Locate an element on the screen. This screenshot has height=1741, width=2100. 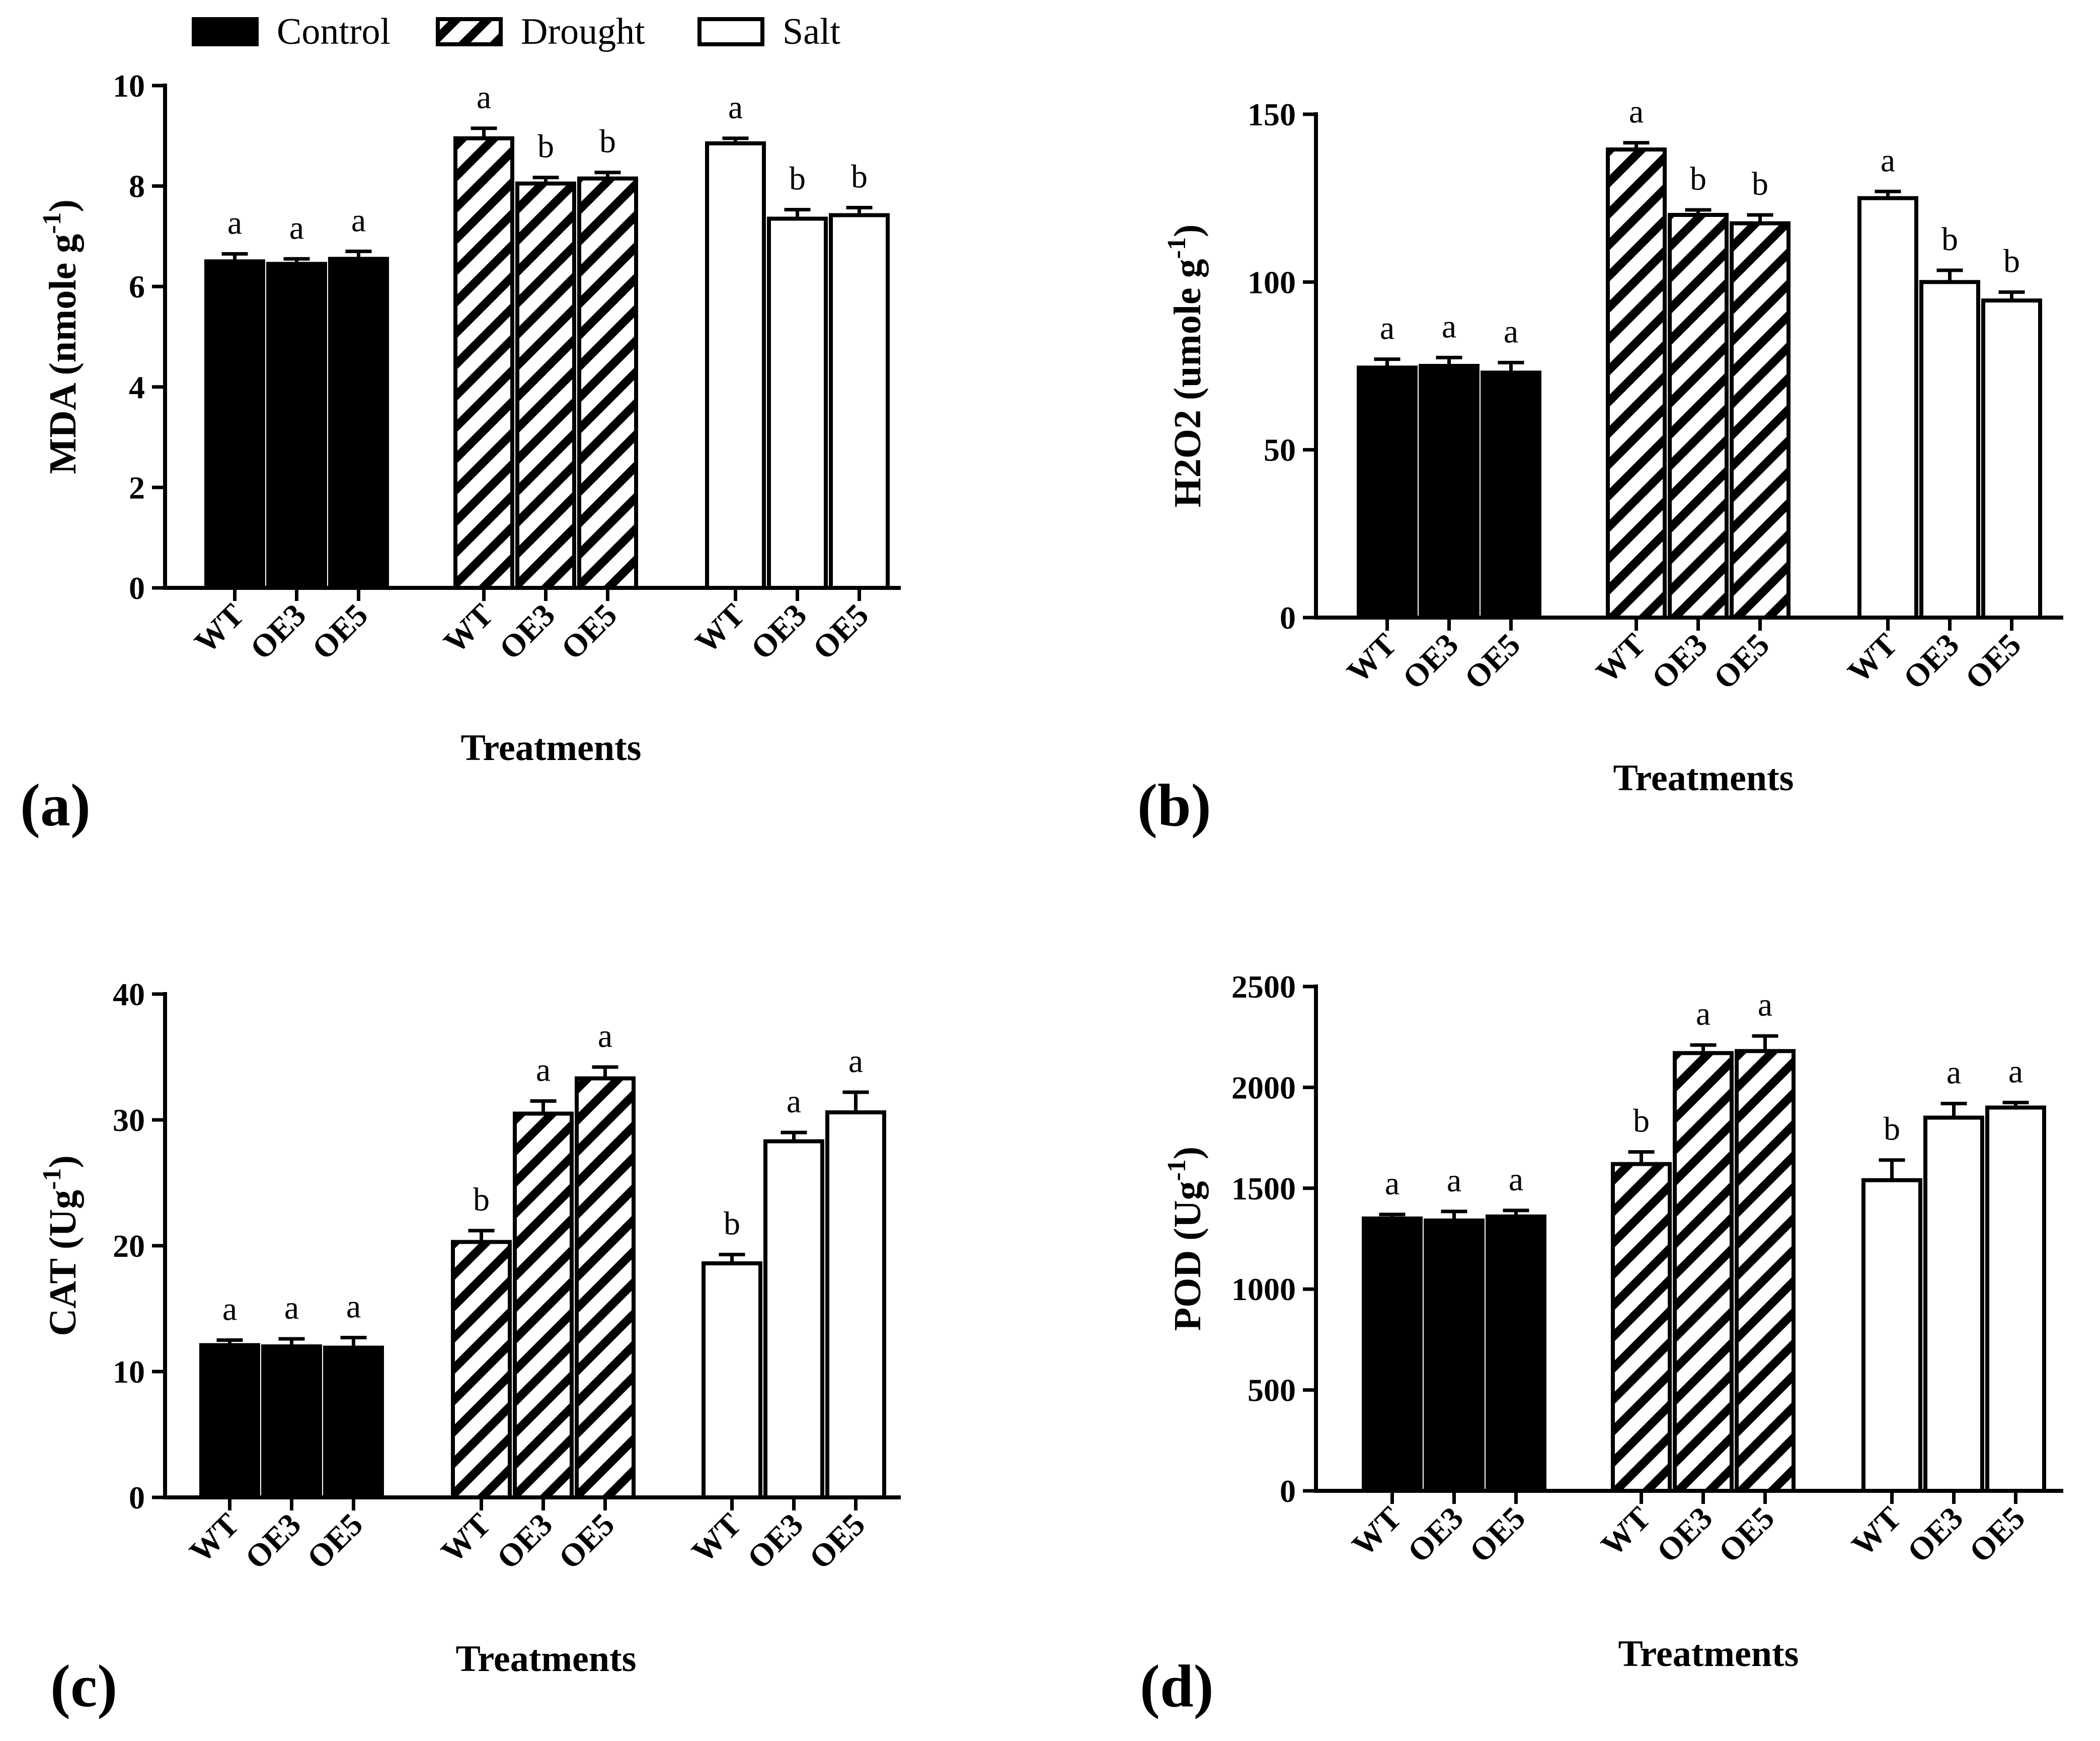
y-axis-title-main: H2O2 (umole g is located at coordinates (1187, 383).